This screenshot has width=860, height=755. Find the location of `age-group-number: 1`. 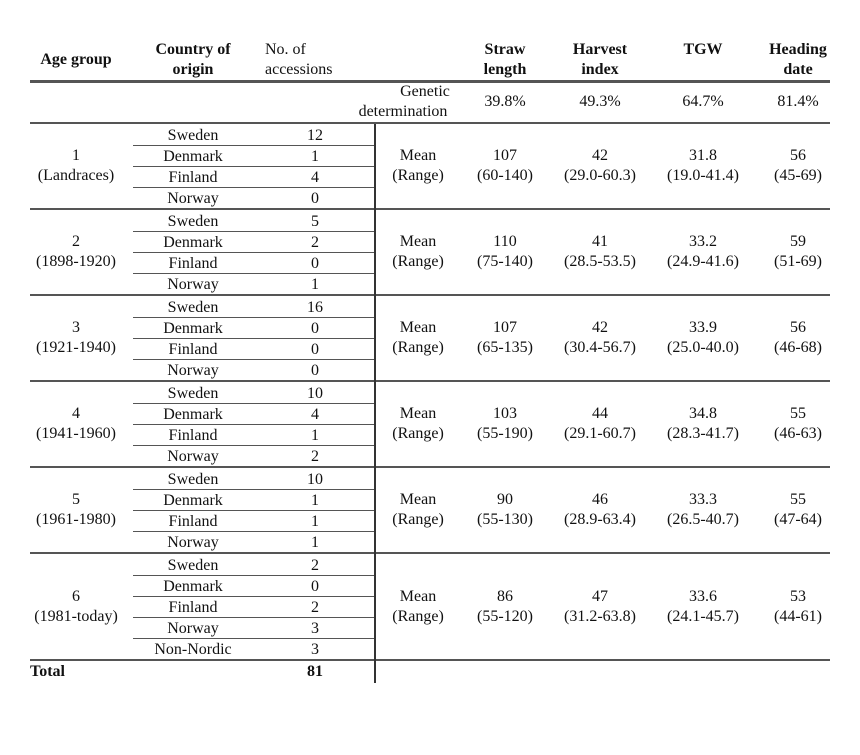

age-group-number: 1 is located at coordinates (76, 155).